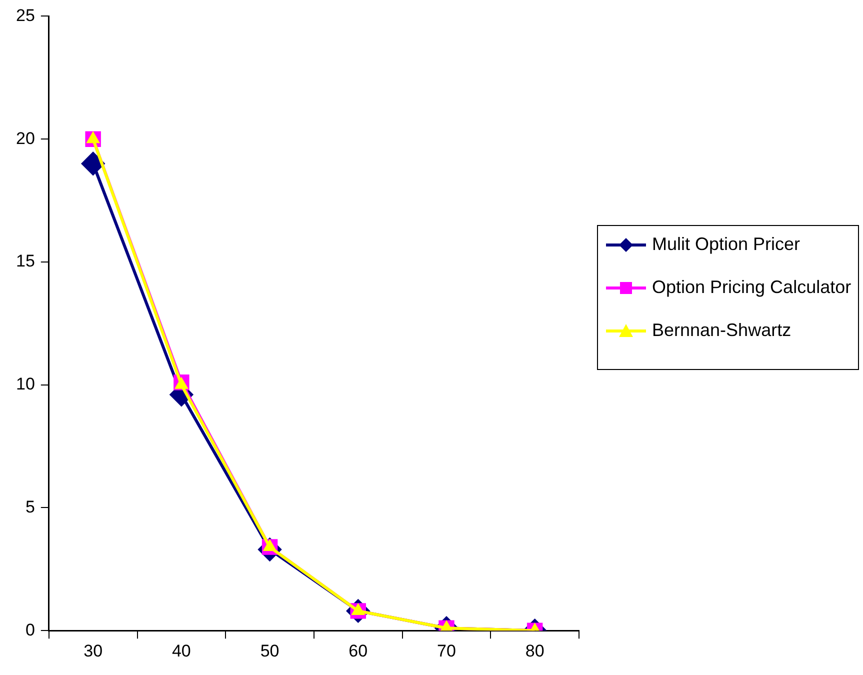 The height and width of the screenshot is (675, 863). I want to click on x-tick-label: 80, so click(534, 650).